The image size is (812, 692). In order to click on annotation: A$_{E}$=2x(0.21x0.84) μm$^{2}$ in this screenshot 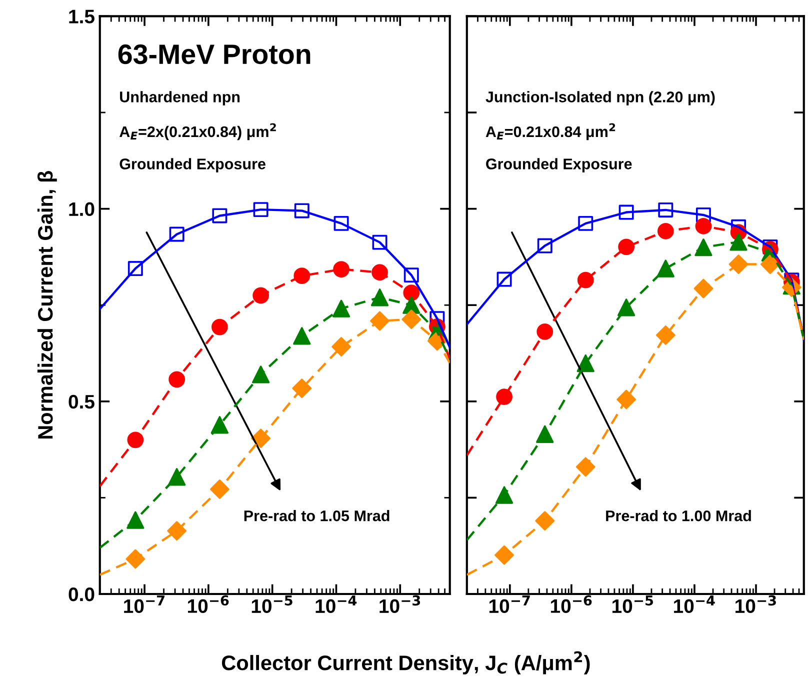, I will do `click(198, 131)`.